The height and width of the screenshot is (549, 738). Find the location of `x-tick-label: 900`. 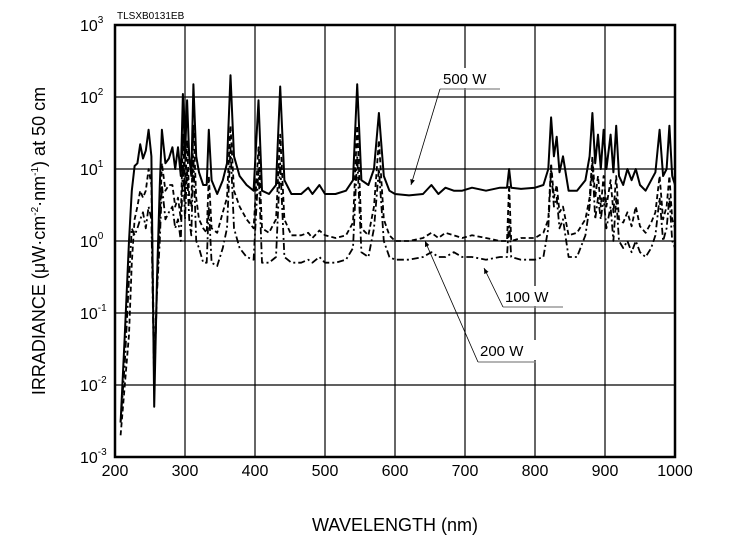

x-tick-label: 900 is located at coordinates (605, 471).